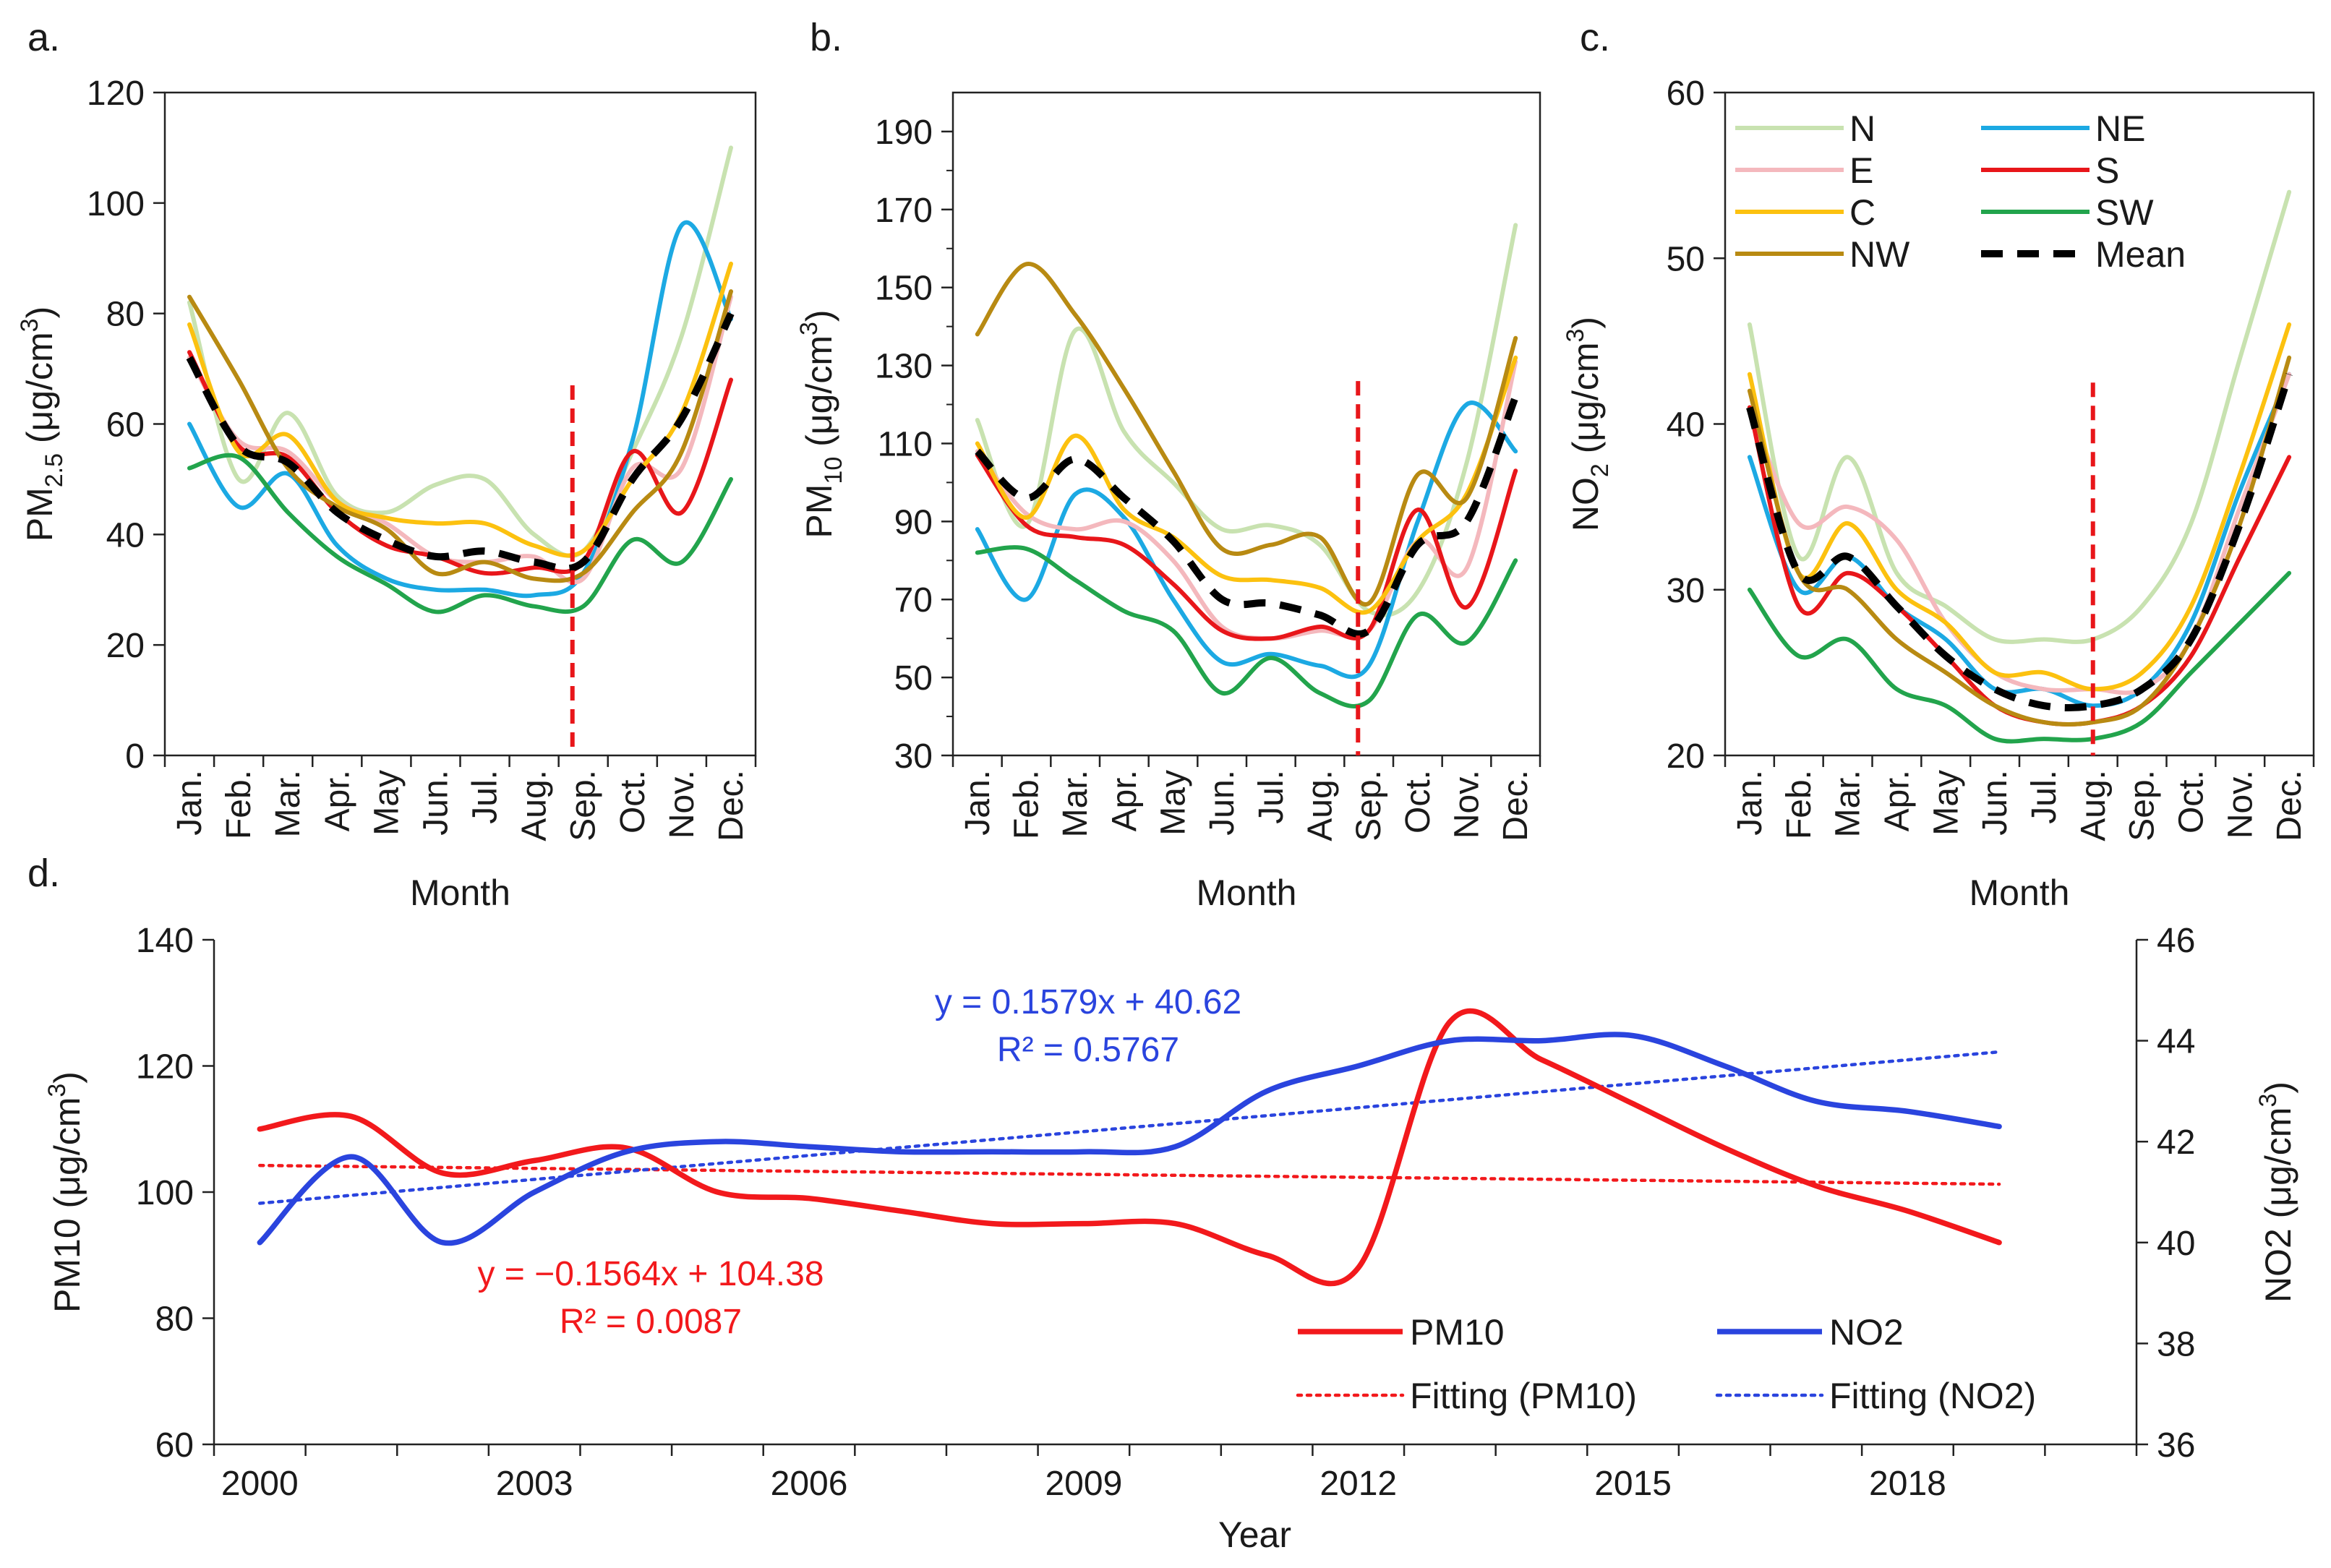 The width and height of the screenshot is (2331, 1568). What do you see at coordinates (1088, 1050) in the screenshot?
I see `no2-fit-r2: R² = 0.5767` at bounding box center [1088, 1050].